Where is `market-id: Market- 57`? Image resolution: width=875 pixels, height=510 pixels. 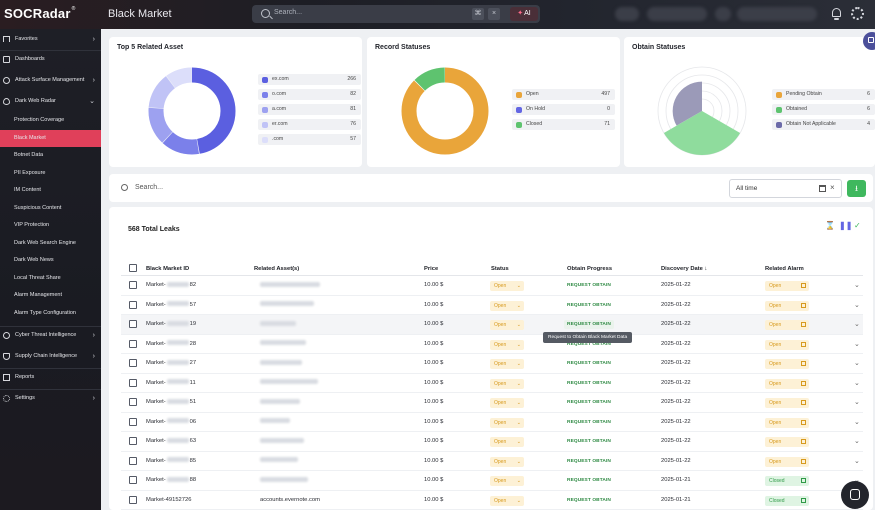 market-id: Market- 57 is located at coordinates (171, 304).